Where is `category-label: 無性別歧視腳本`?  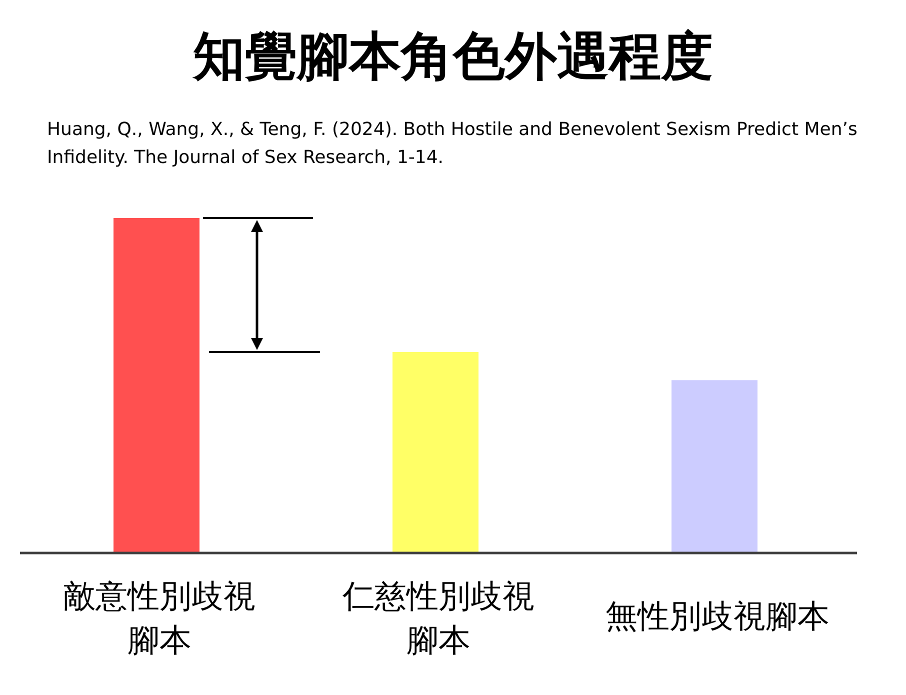
category-label: 無性別歧視腳本 is located at coordinates (717, 616).